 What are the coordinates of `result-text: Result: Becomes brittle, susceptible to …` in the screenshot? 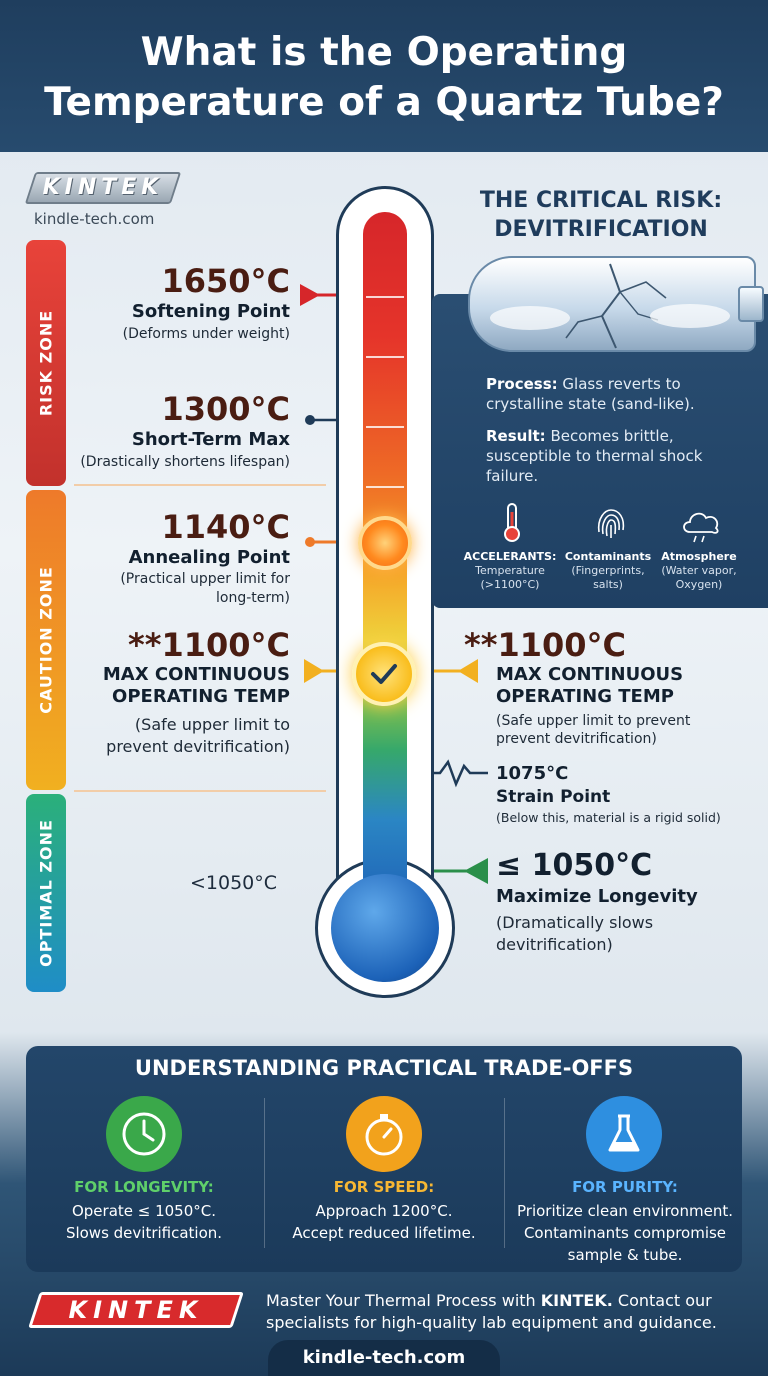 It's located at (621, 456).